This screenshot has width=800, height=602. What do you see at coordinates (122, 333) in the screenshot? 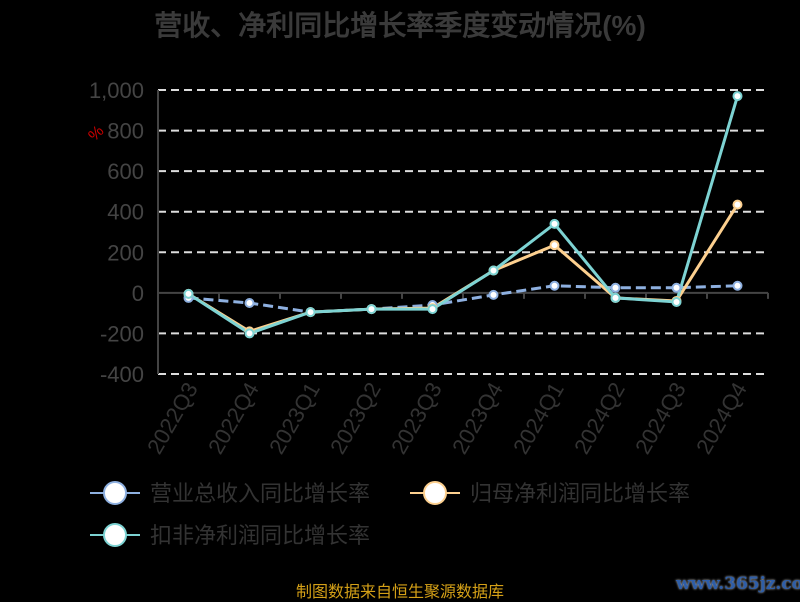
I see `y-tick-label: -200` at bounding box center [122, 333].